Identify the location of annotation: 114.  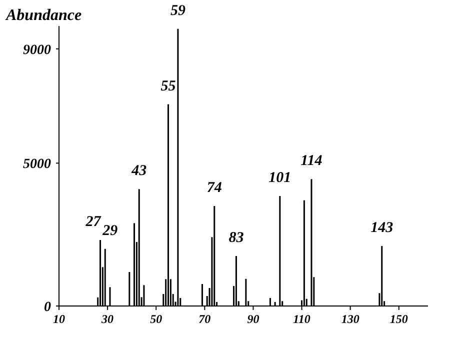
(311, 161).